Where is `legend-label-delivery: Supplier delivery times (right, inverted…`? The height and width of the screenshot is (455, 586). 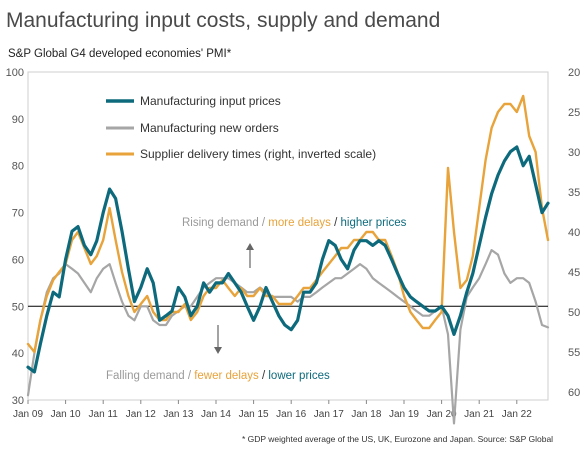
legend-label-delivery: Supplier delivery times (right, inverted… is located at coordinates (258, 154).